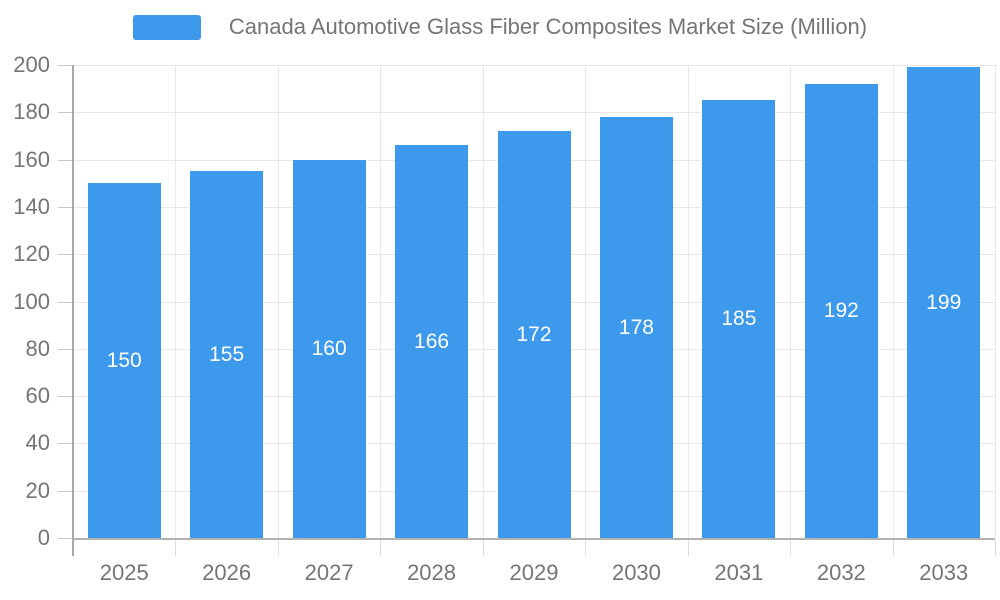  What do you see at coordinates (31, 64) in the screenshot?
I see `y-axis-label: 200` at bounding box center [31, 64].